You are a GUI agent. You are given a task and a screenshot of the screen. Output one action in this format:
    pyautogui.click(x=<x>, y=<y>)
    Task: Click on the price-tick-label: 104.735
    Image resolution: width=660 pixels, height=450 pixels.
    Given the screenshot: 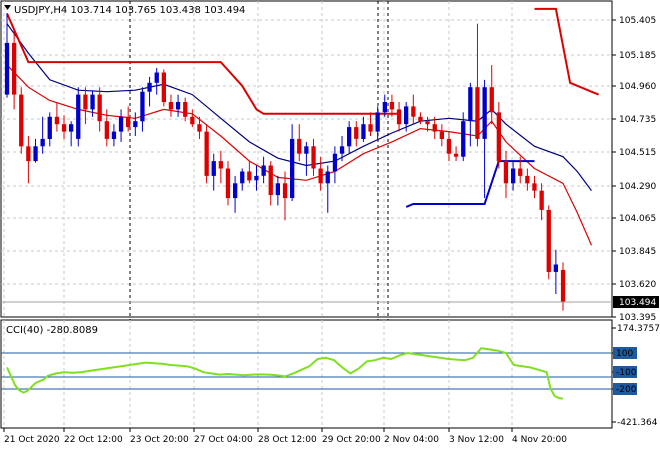 What is the action you would take?
    pyautogui.click(x=637, y=120)
    